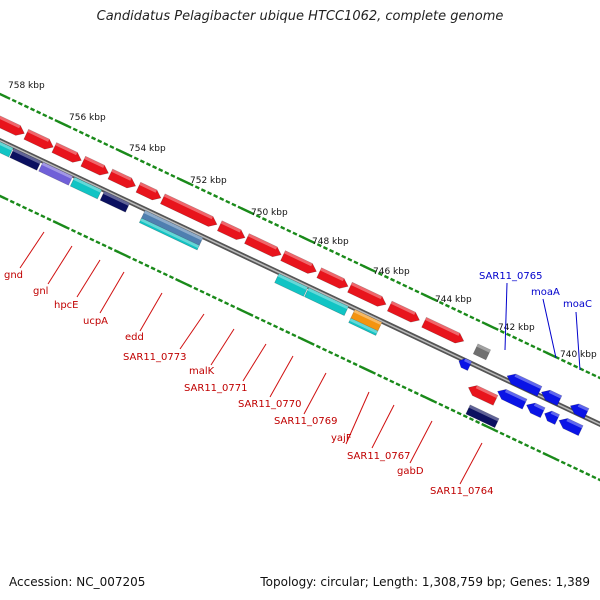  What do you see at coordinates (366, 291) in the screenshot?
I see `forward-gene-11-shine` at bounding box center [366, 291].